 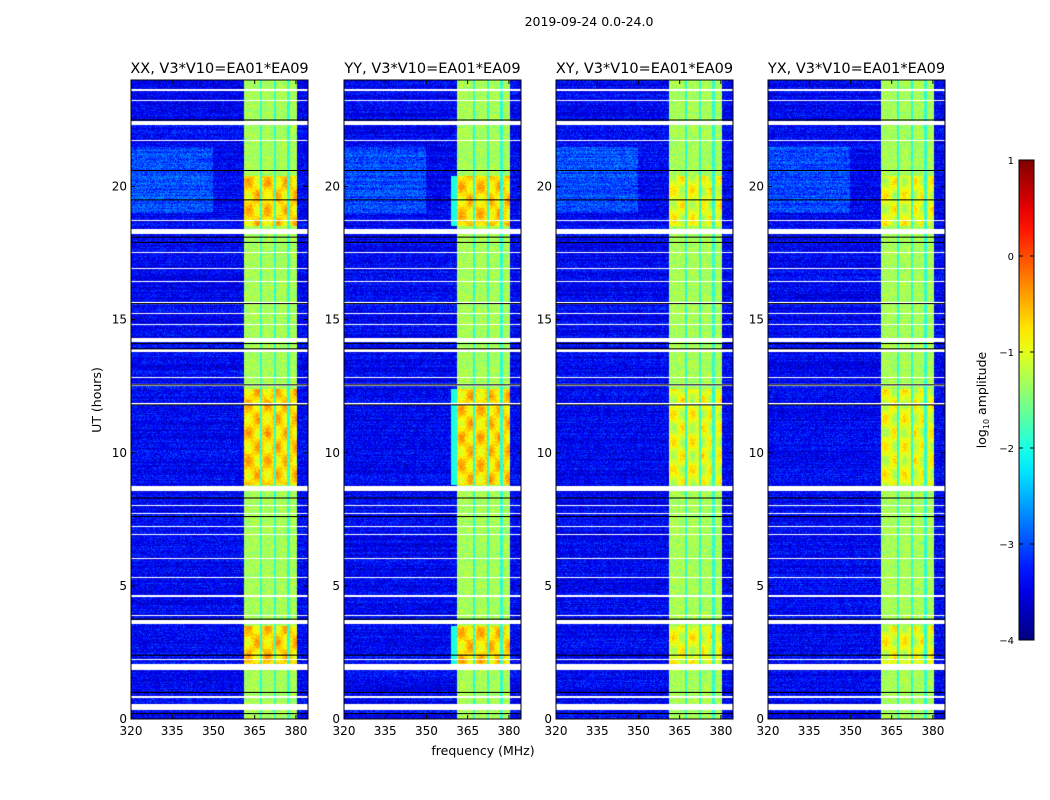 I want to click on x-axis-label: frequency (MHz), so click(x=482, y=750).